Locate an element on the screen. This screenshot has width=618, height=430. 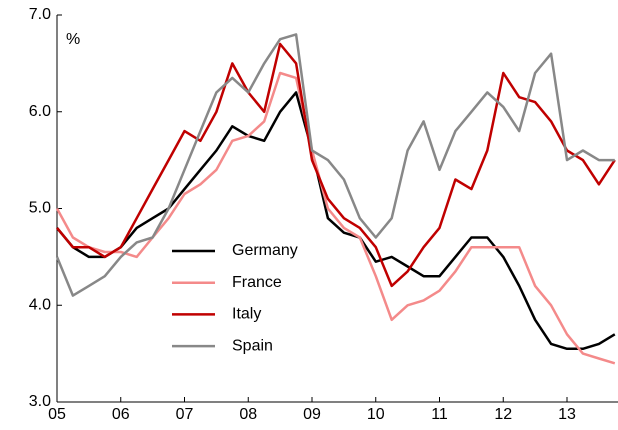
legend-label: Germany is located at coordinates (265, 250).